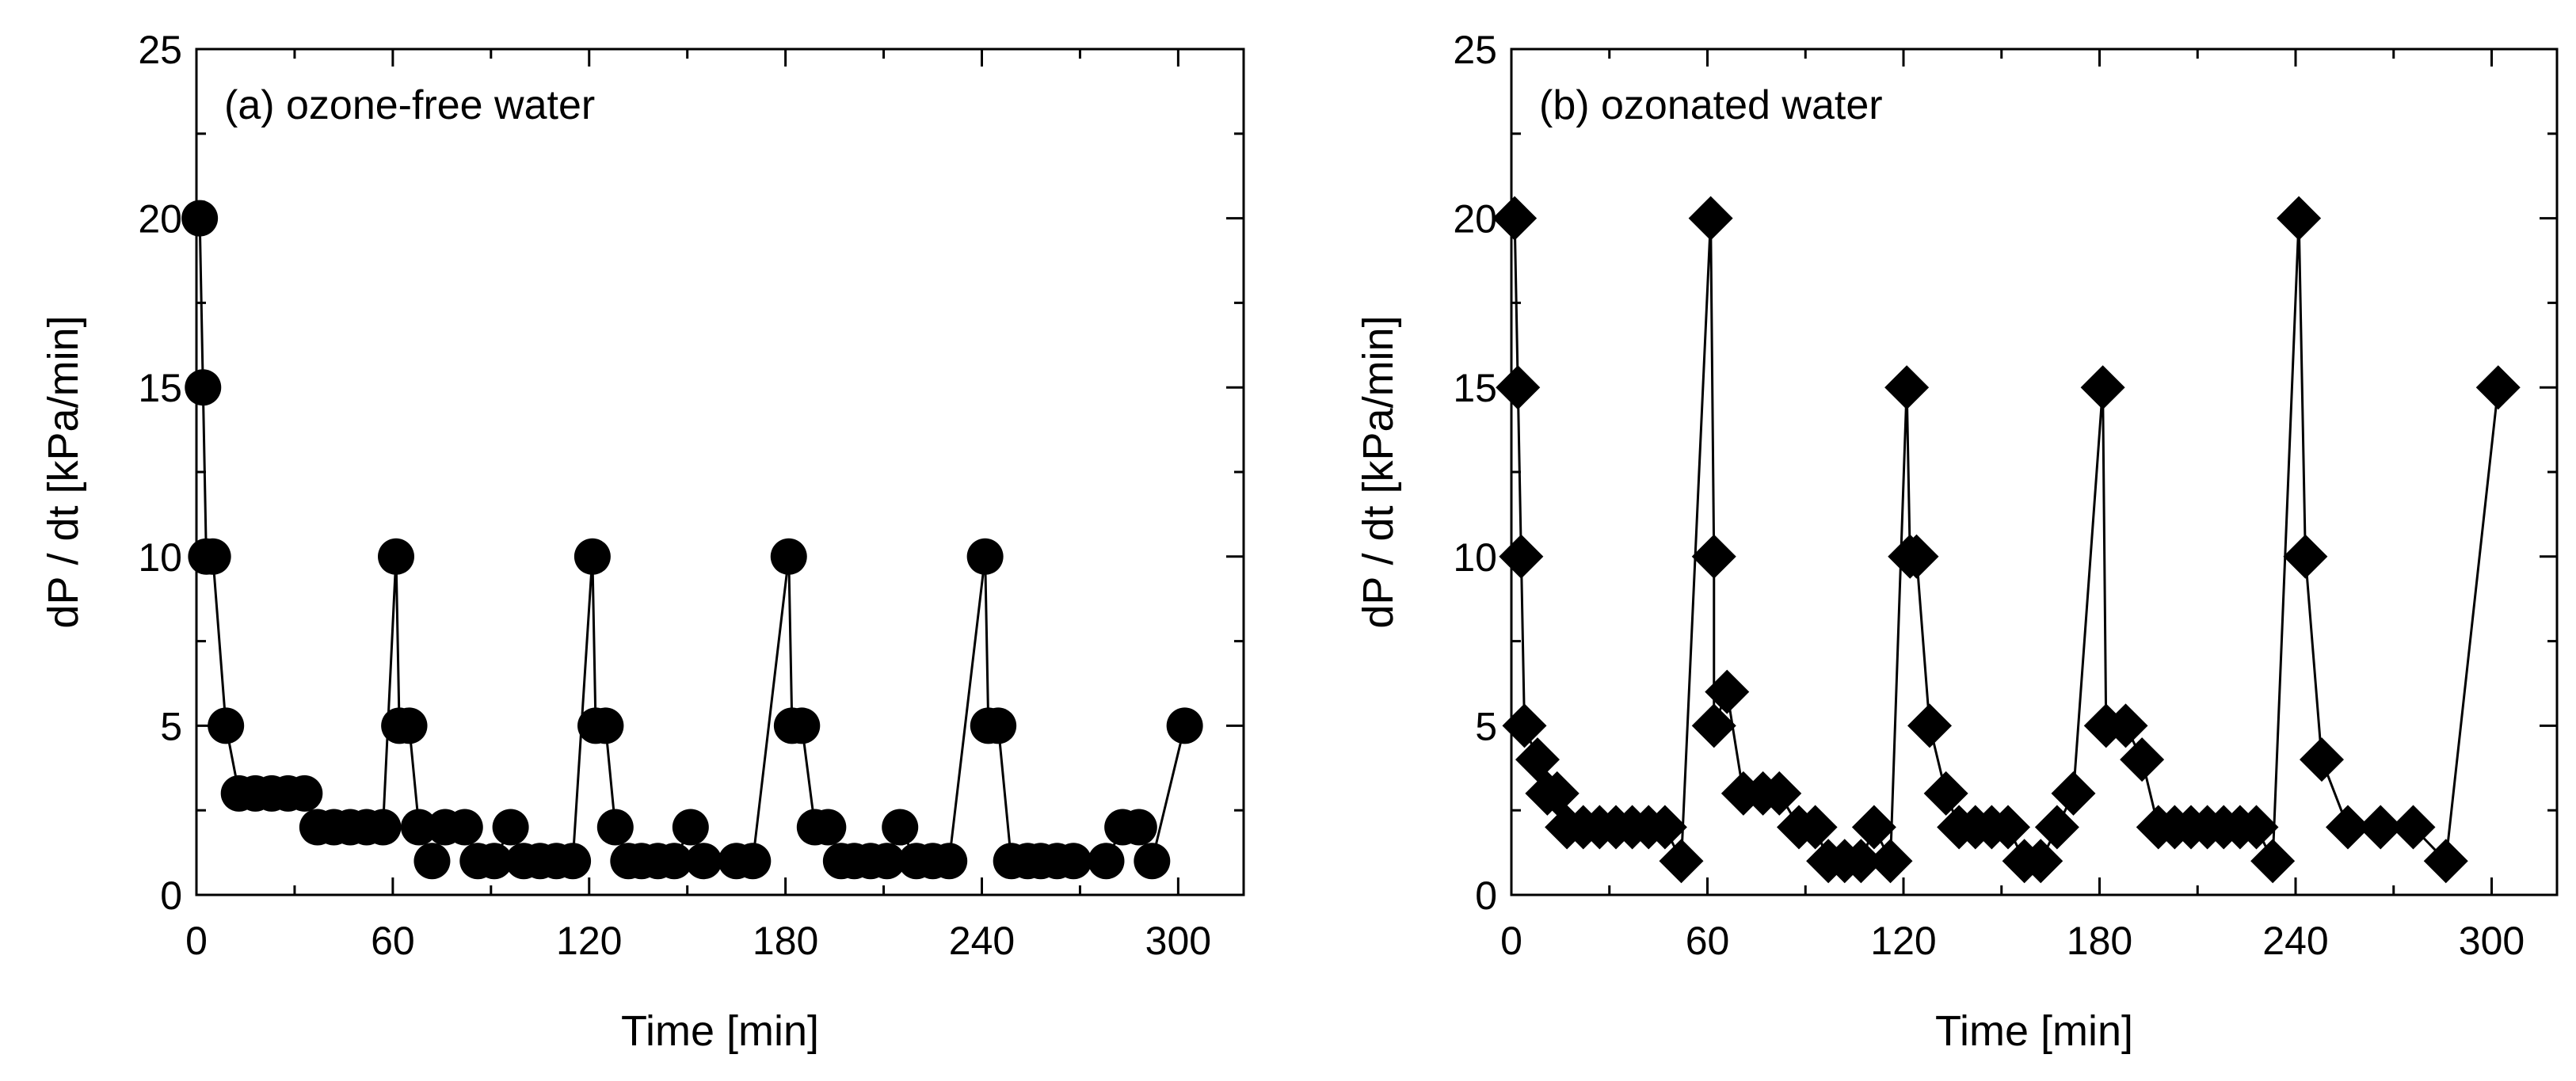  I want to click on panel-b-y-tick-label: 10, so click(1475, 557).